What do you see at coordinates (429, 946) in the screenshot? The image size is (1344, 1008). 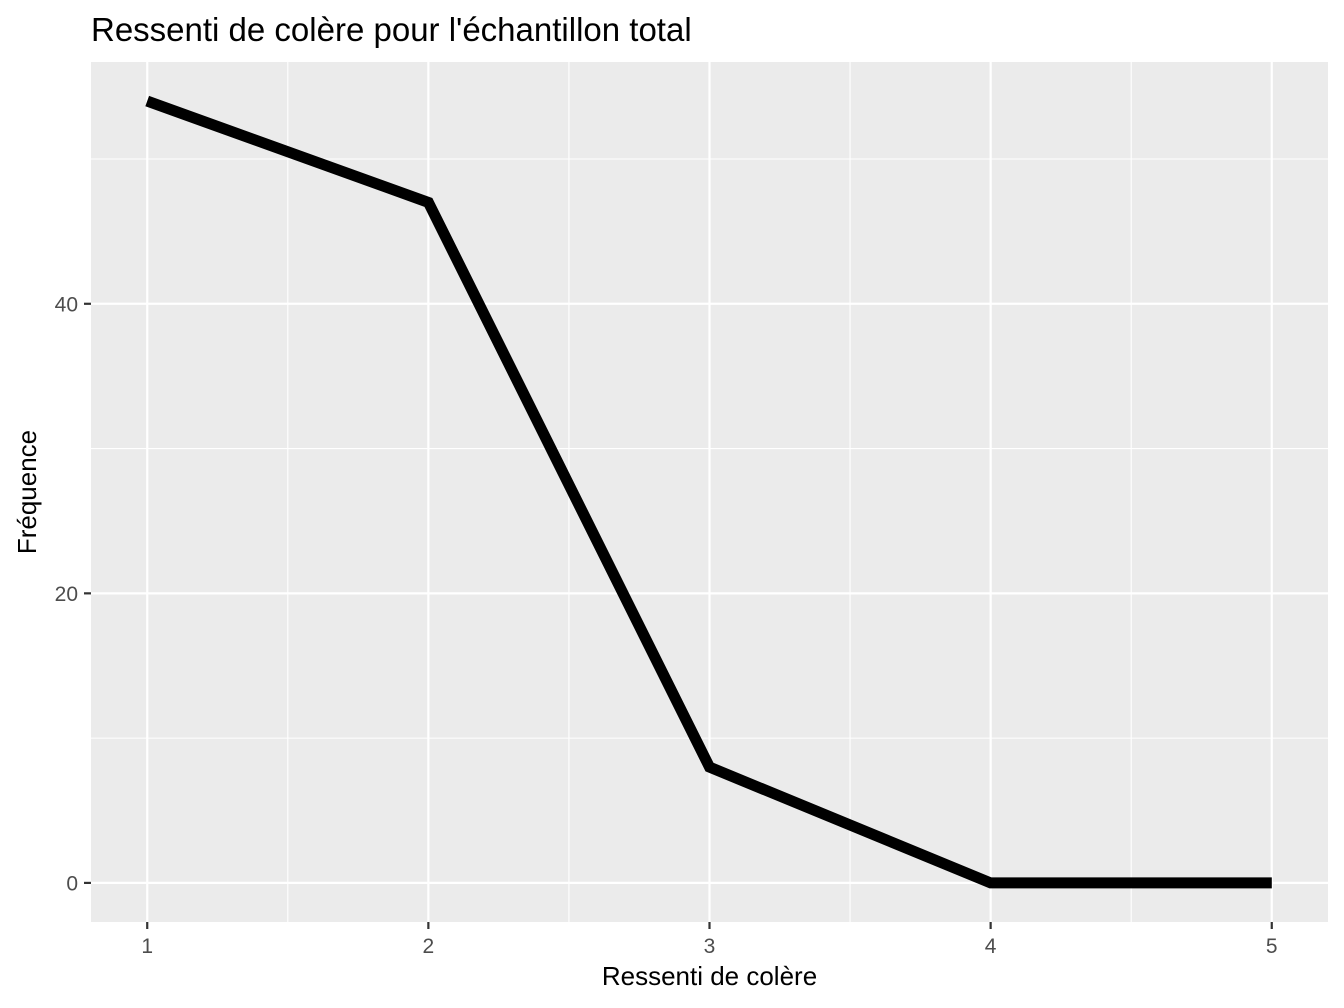 I see `x-tick-label: 2` at bounding box center [429, 946].